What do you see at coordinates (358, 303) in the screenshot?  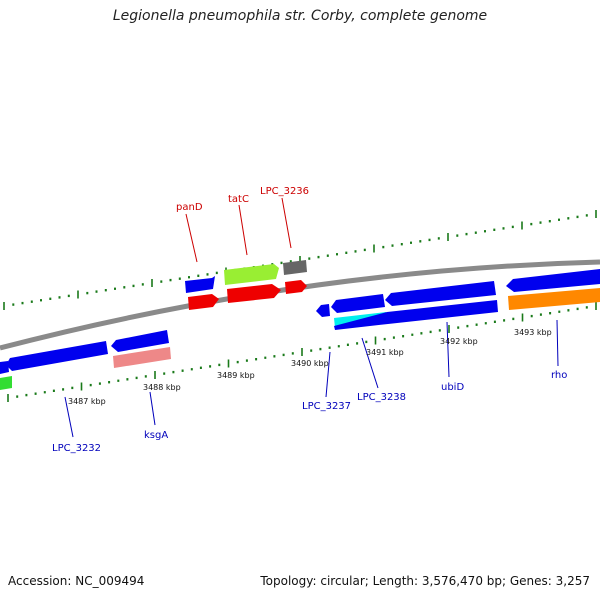 I see `gene-blue-LPC_3238-top` at bounding box center [358, 303].